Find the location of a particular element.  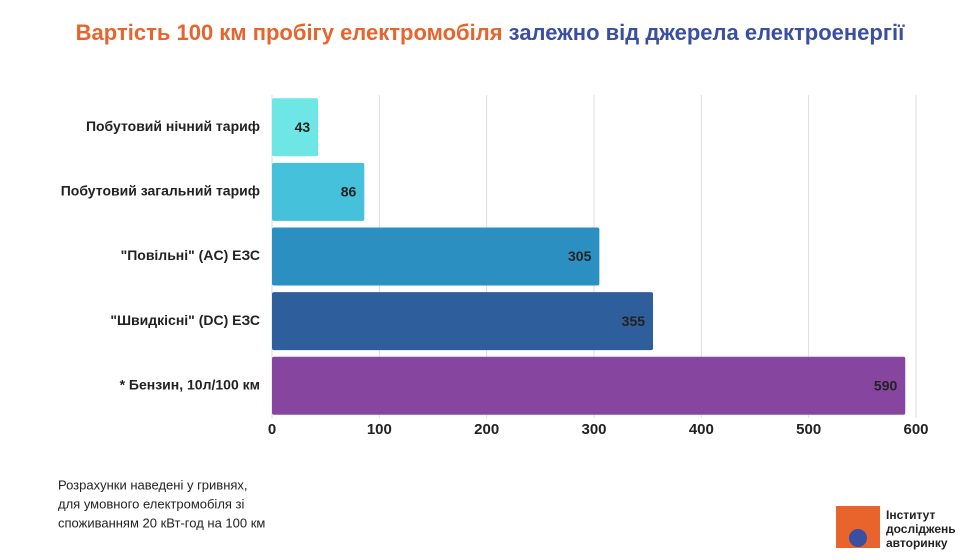

footnote: для умовного електромобіля зі is located at coordinates (151, 503).